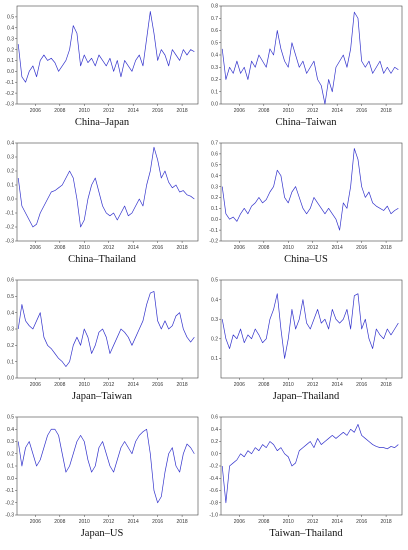  I want to click on y-tick-label: -0.6, so click(213, 491).